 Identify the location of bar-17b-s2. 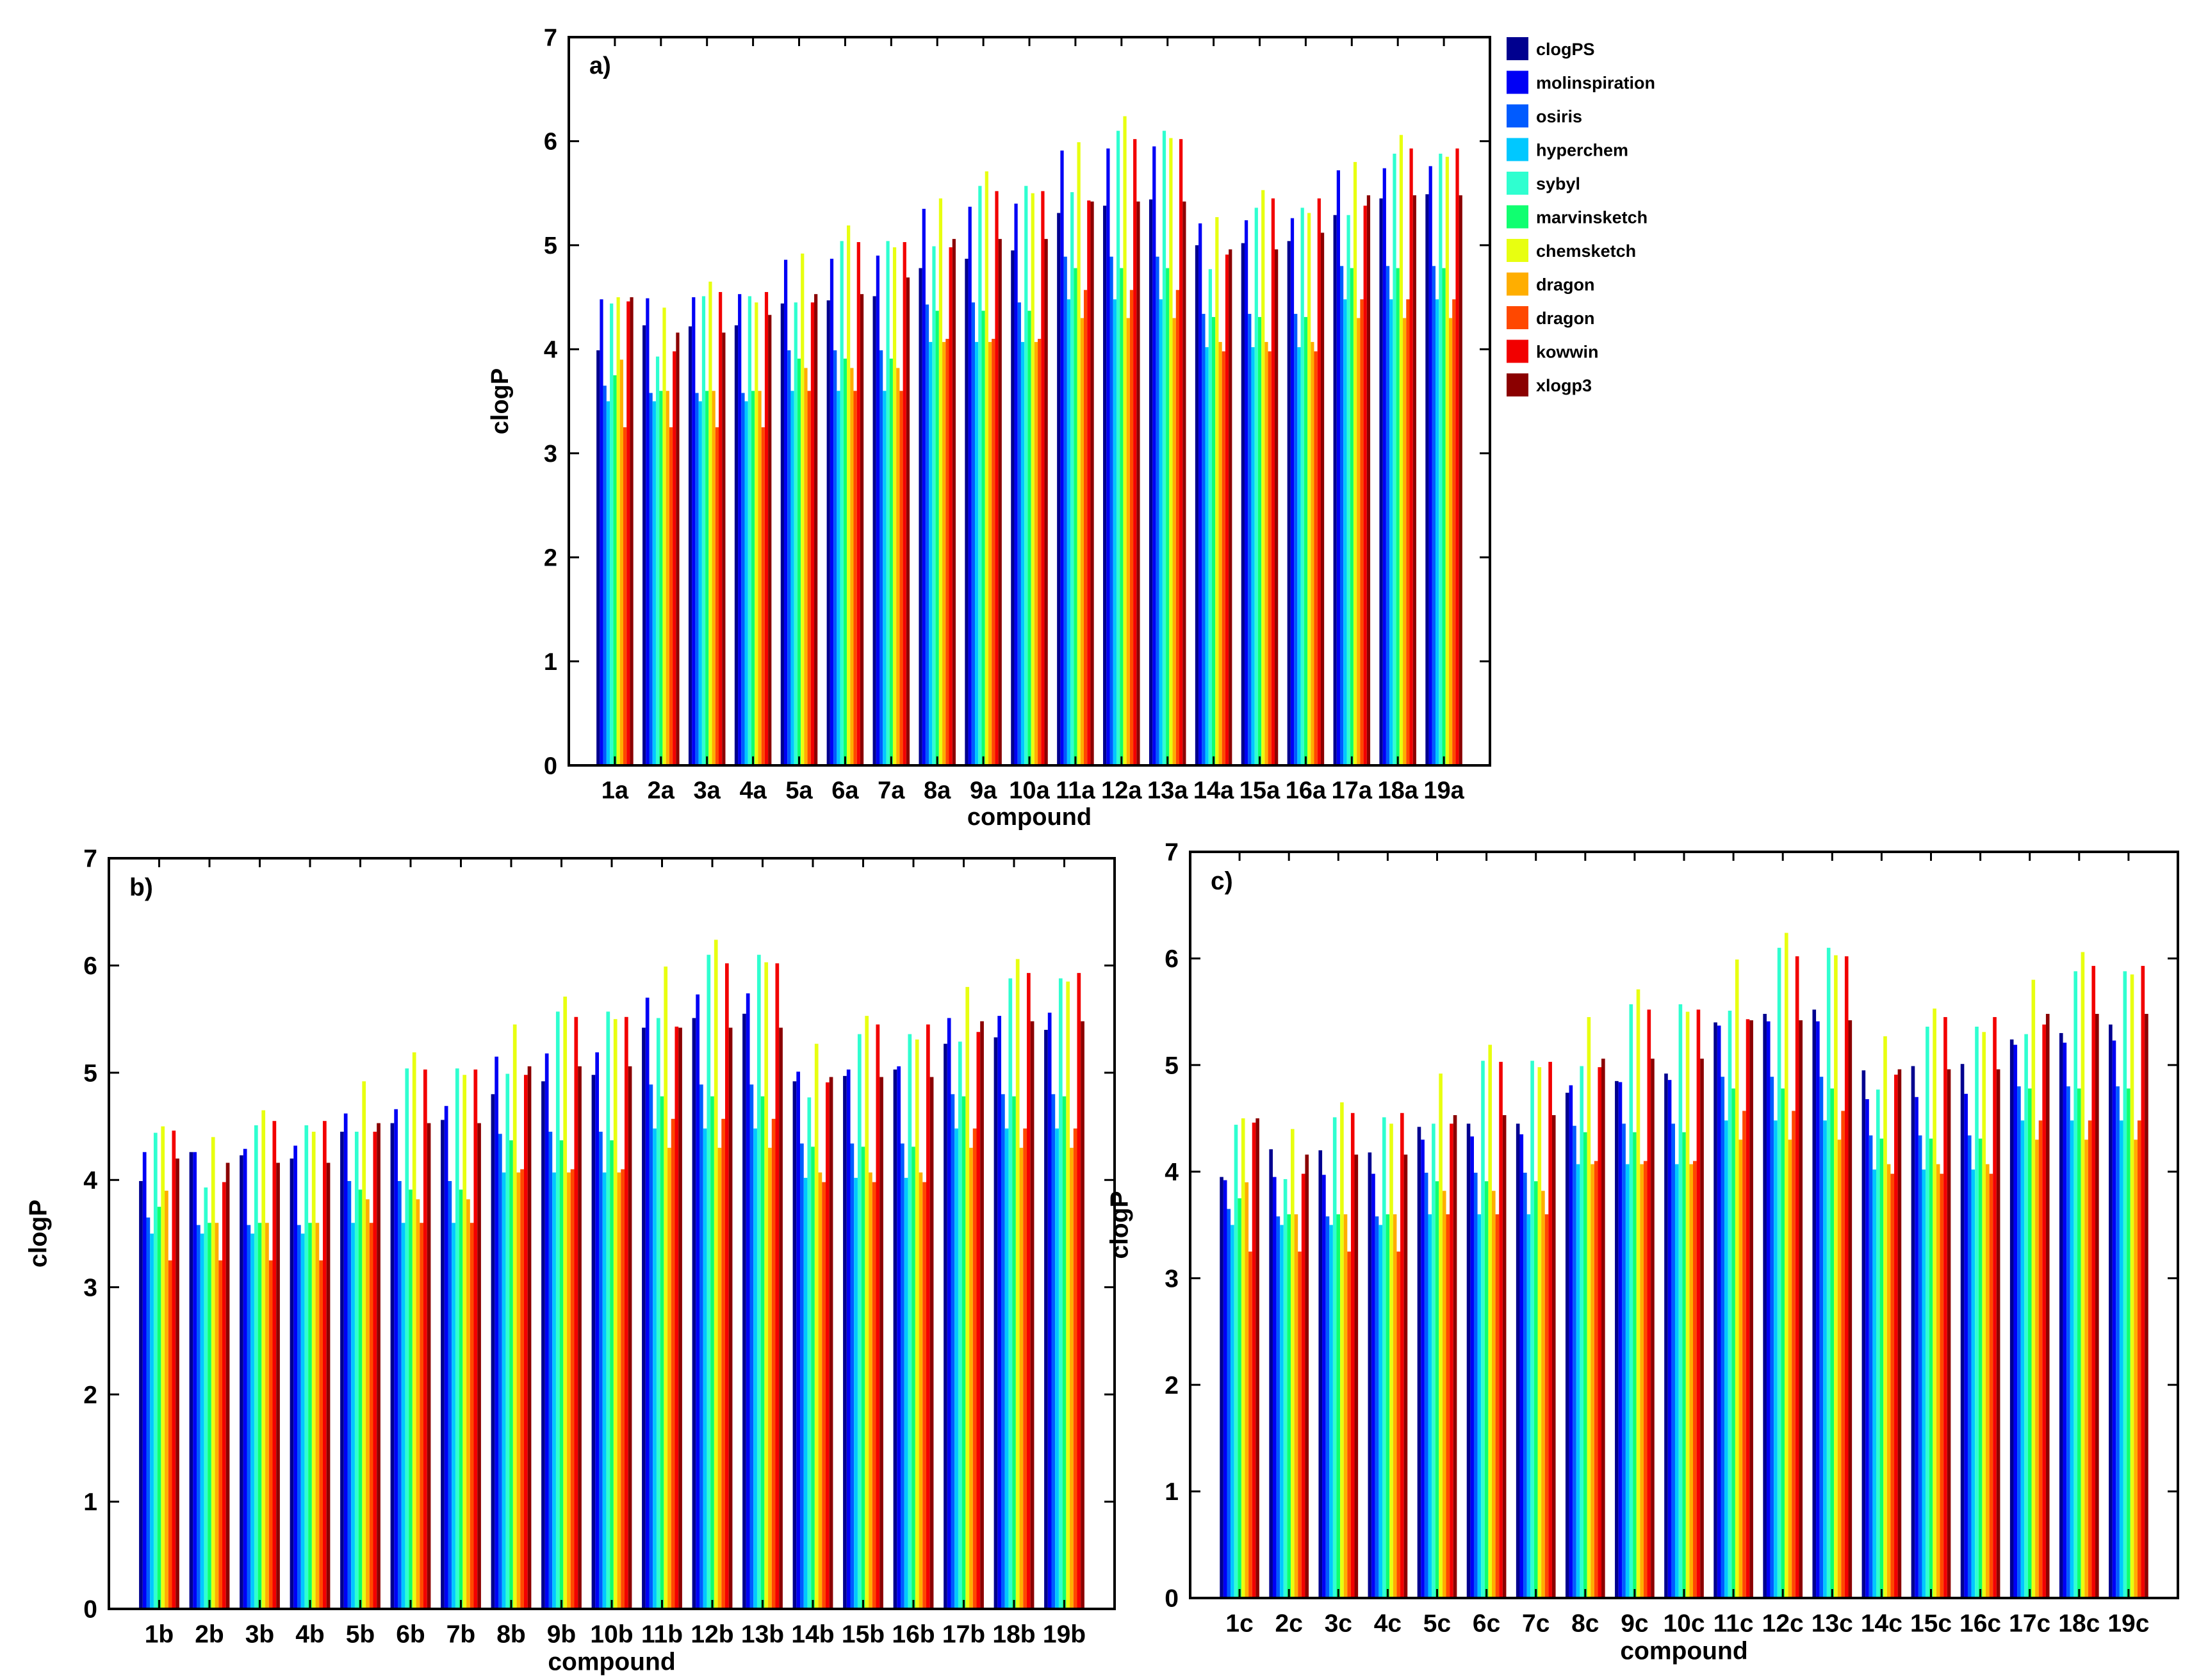
(953, 1352).